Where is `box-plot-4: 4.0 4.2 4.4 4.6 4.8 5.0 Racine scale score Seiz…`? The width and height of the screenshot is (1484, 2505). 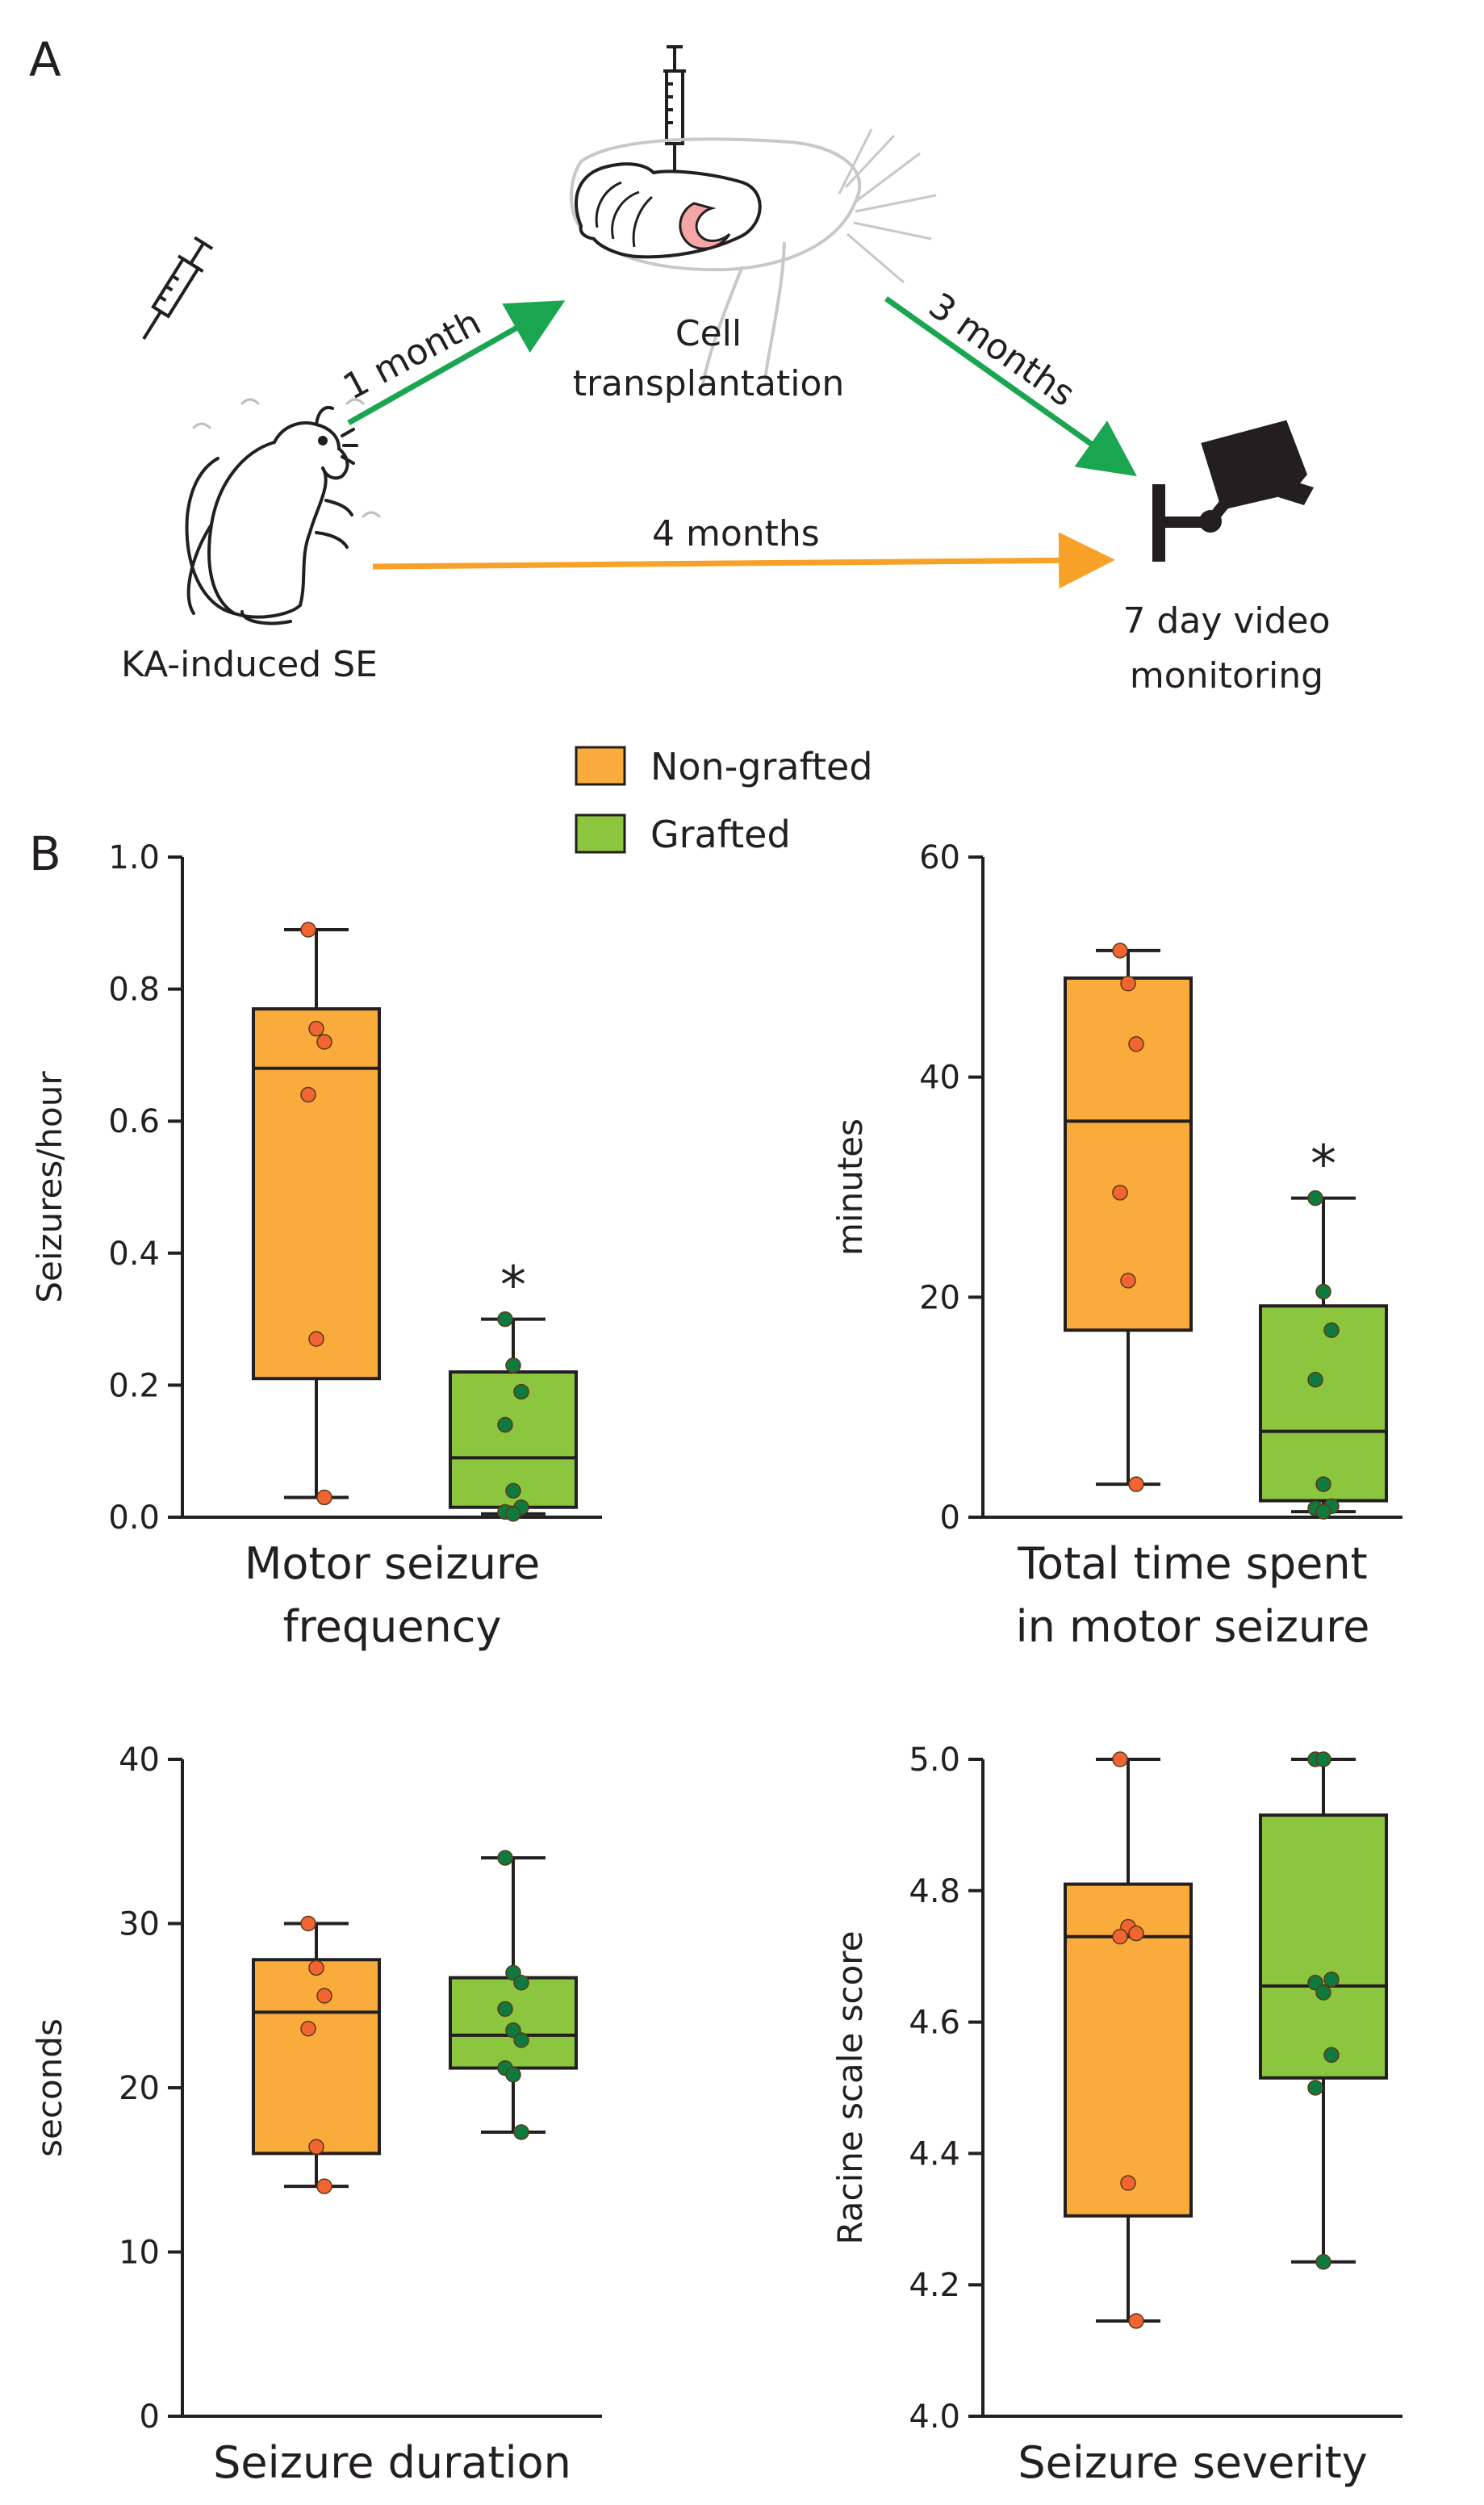 box-plot-4: 4.0 4.2 4.4 4.6 4.8 5.0 Racine scale score Seiz… is located at coordinates (1116, 2115).